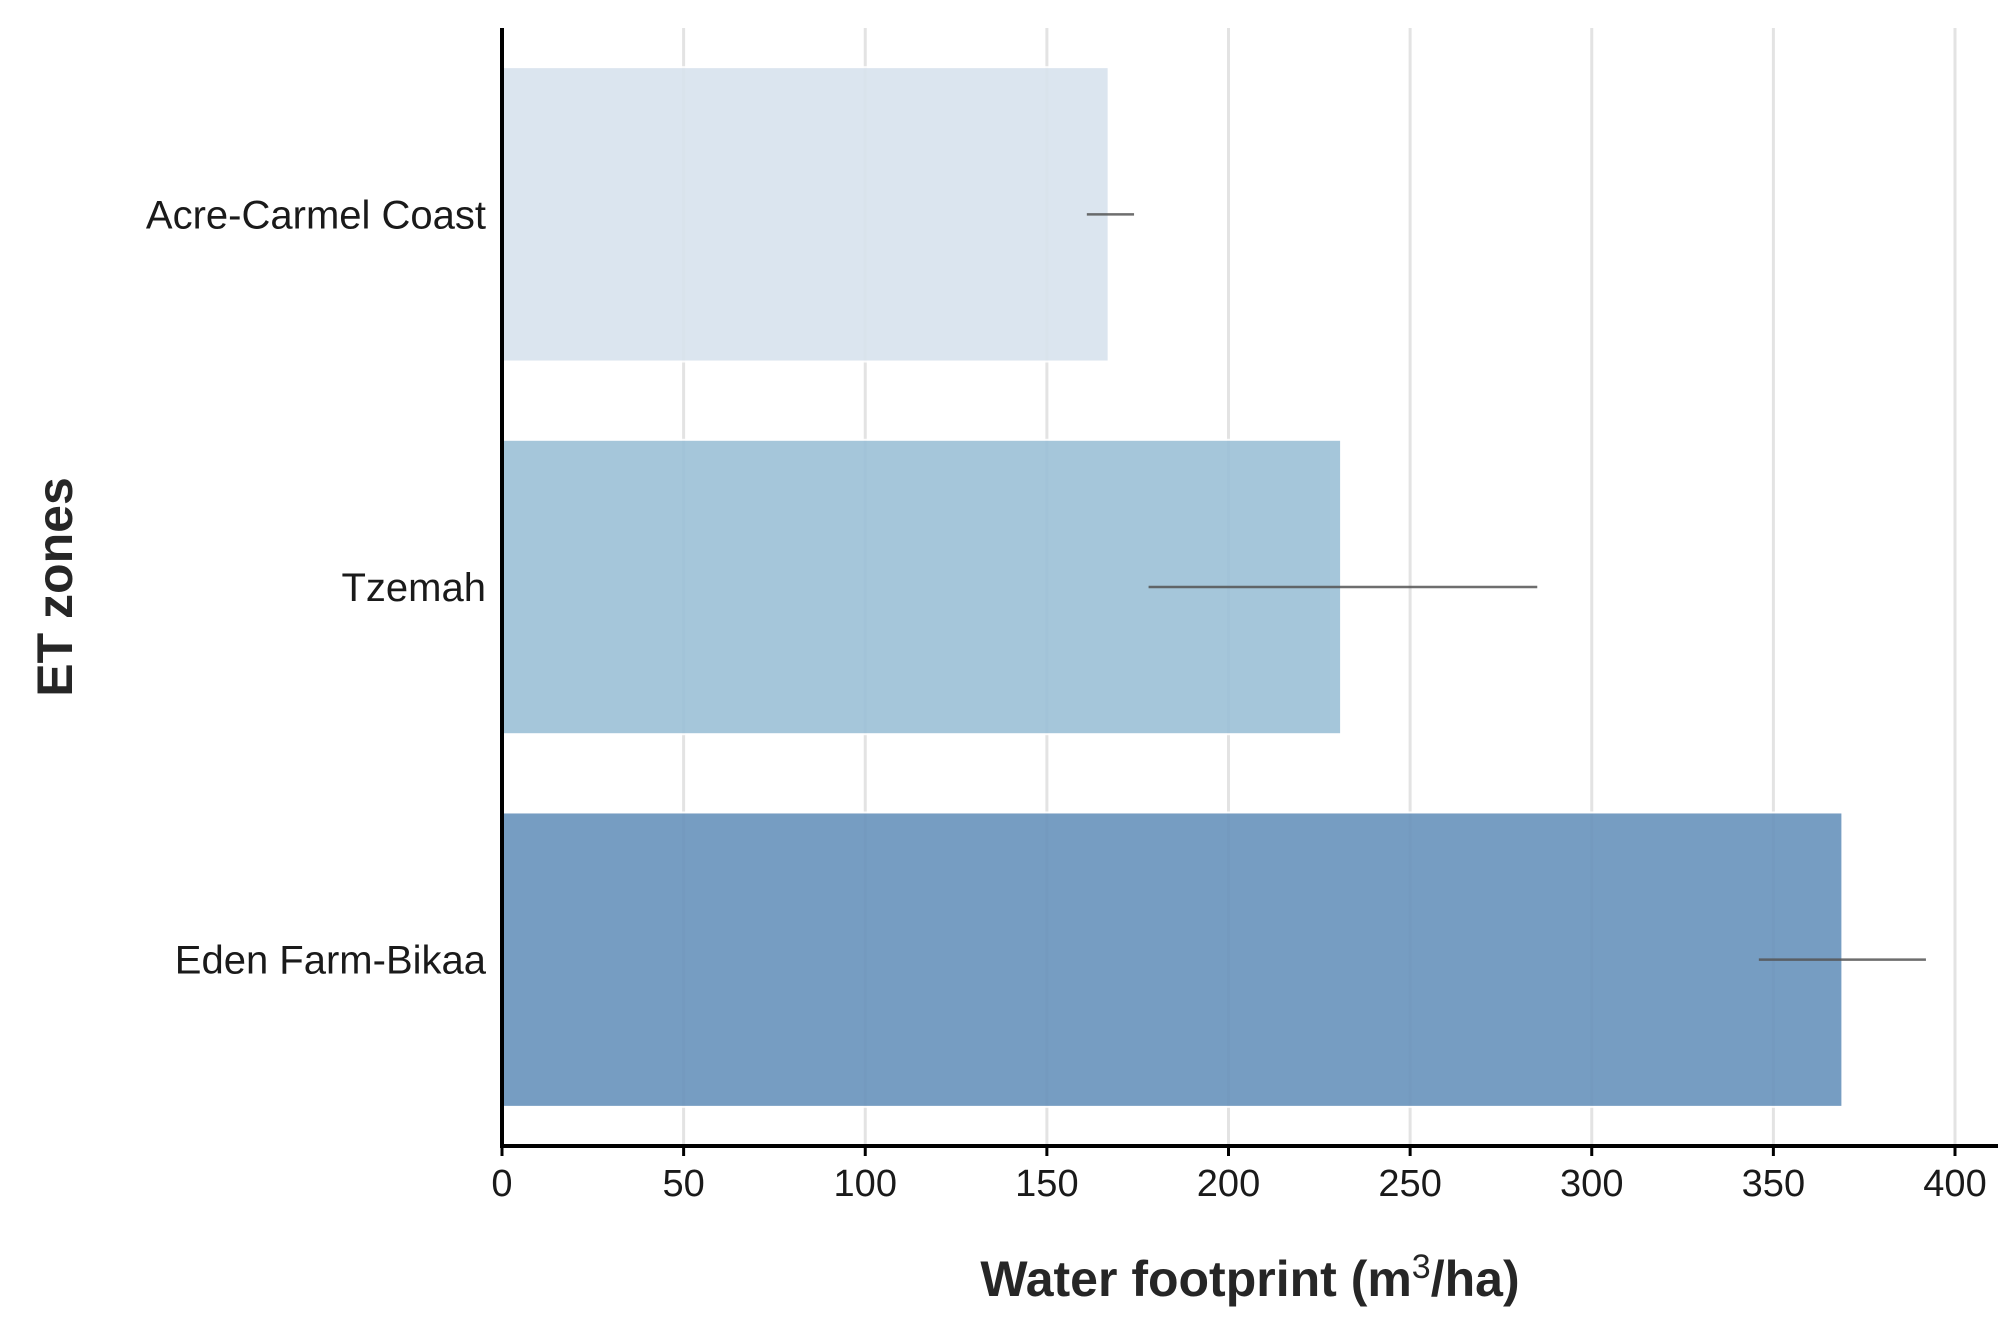 This screenshot has width=2016, height=1334. Describe the element at coordinates (1773, 1184) in the screenshot. I see `x-tick-label: 350` at that location.